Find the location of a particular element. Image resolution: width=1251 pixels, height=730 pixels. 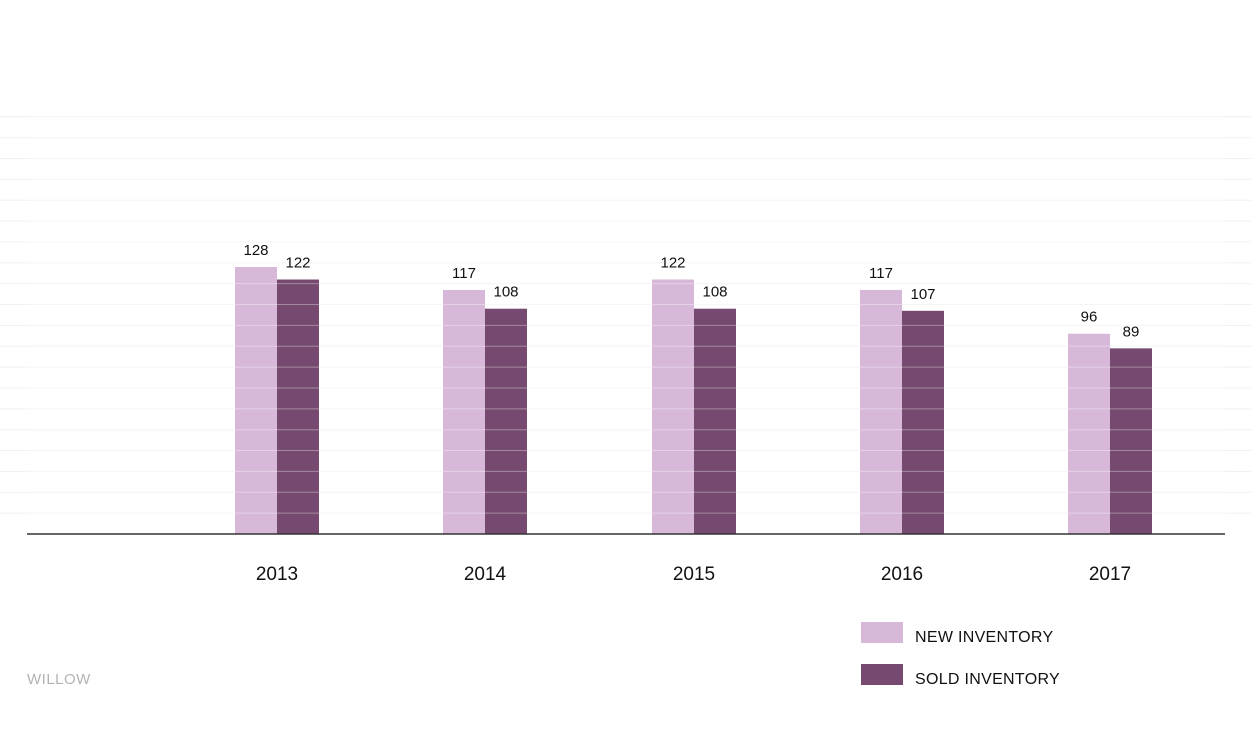

bar-new-inventory-2015 is located at coordinates (673, 406).